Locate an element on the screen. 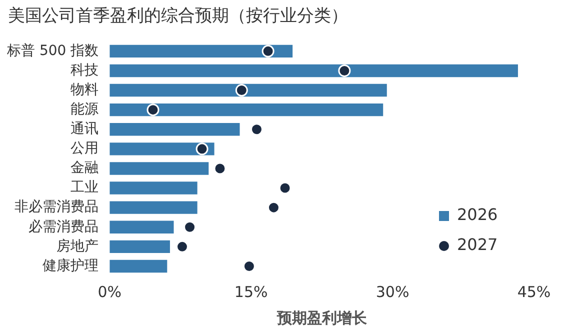  y-tick-label: 必需消费品 is located at coordinates (63, 226).